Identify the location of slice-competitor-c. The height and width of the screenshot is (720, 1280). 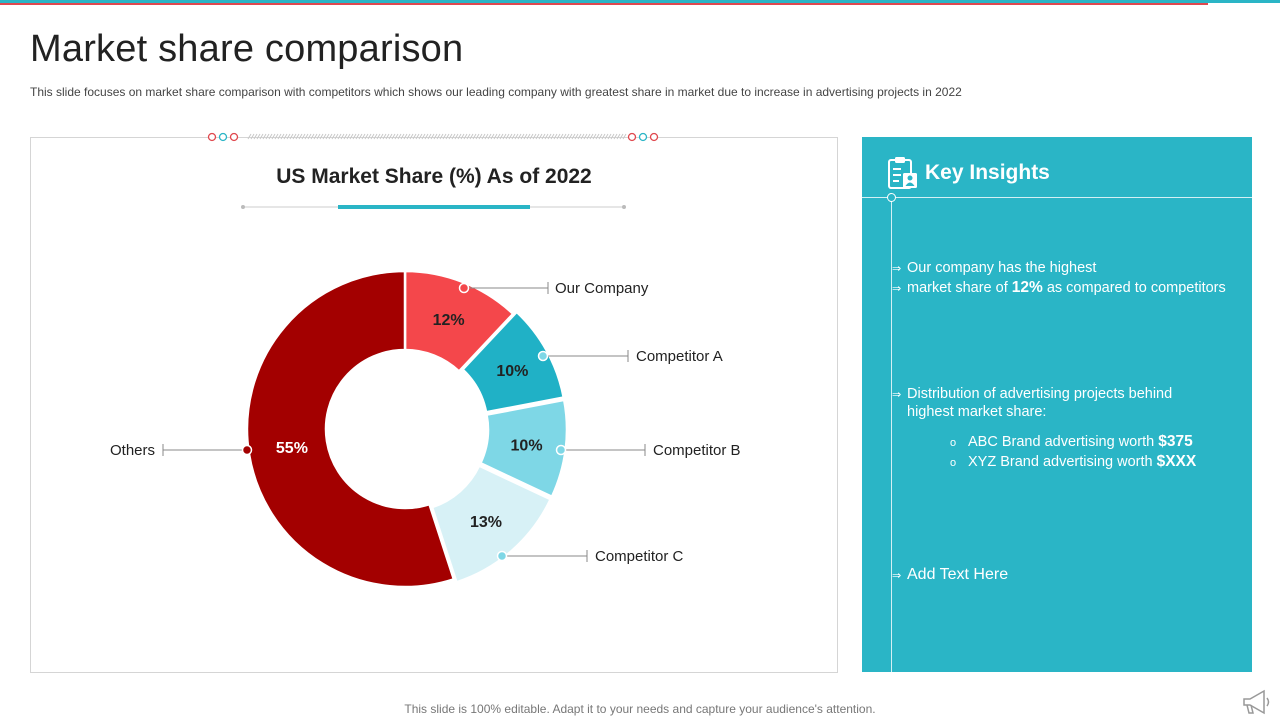
(491, 523).